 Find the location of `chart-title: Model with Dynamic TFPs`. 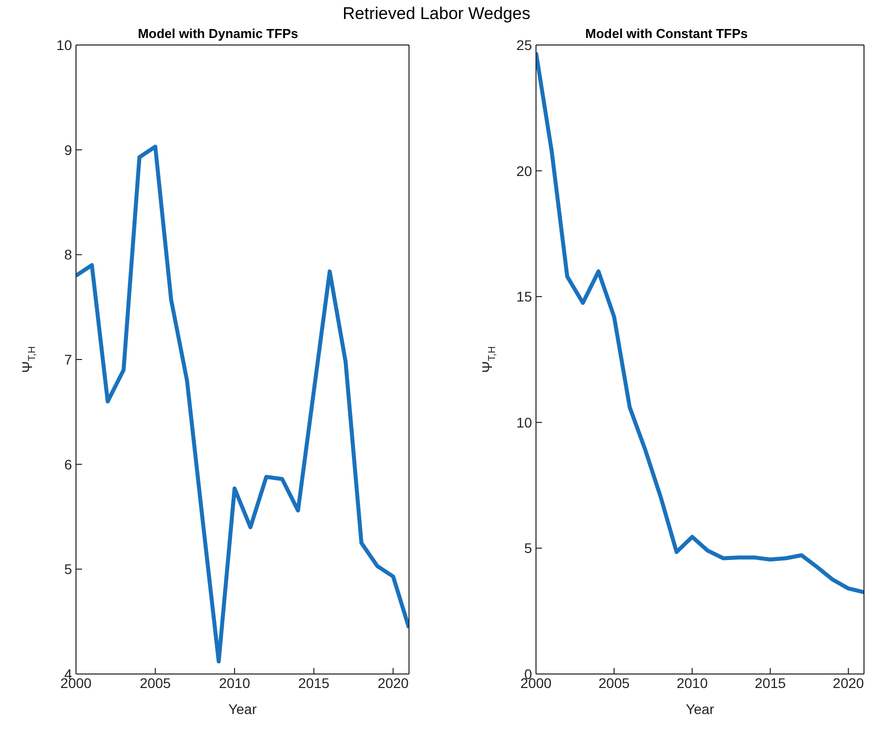

chart-title: Model with Dynamic TFPs is located at coordinates (218, 33).